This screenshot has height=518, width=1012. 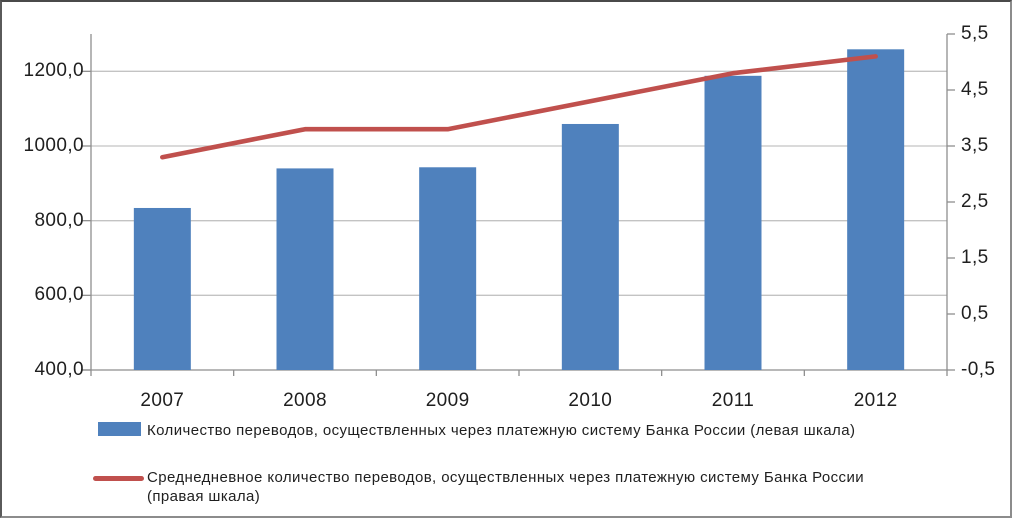 I want to click on bar-2009, so click(x=448, y=268).